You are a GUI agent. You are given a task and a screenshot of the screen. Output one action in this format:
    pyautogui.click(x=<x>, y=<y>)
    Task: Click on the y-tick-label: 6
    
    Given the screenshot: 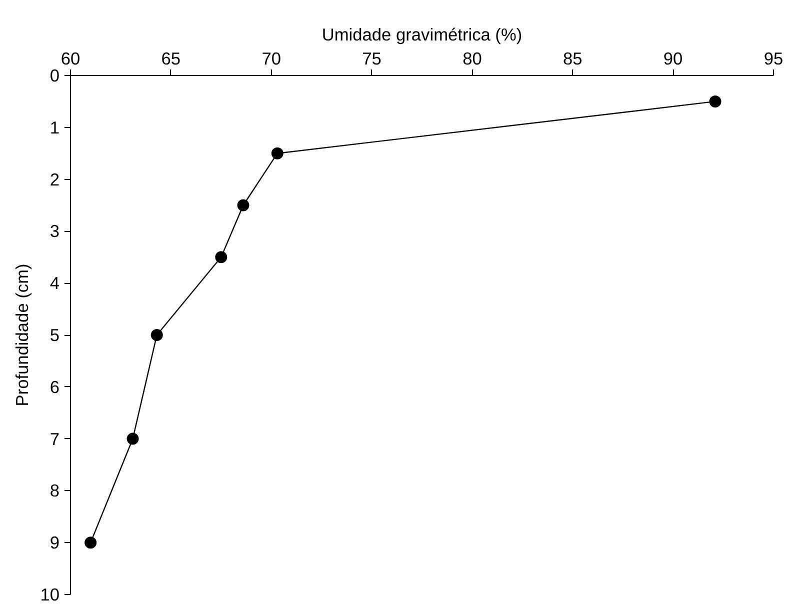 What is the action you would take?
    pyautogui.click(x=55, y=386)
    